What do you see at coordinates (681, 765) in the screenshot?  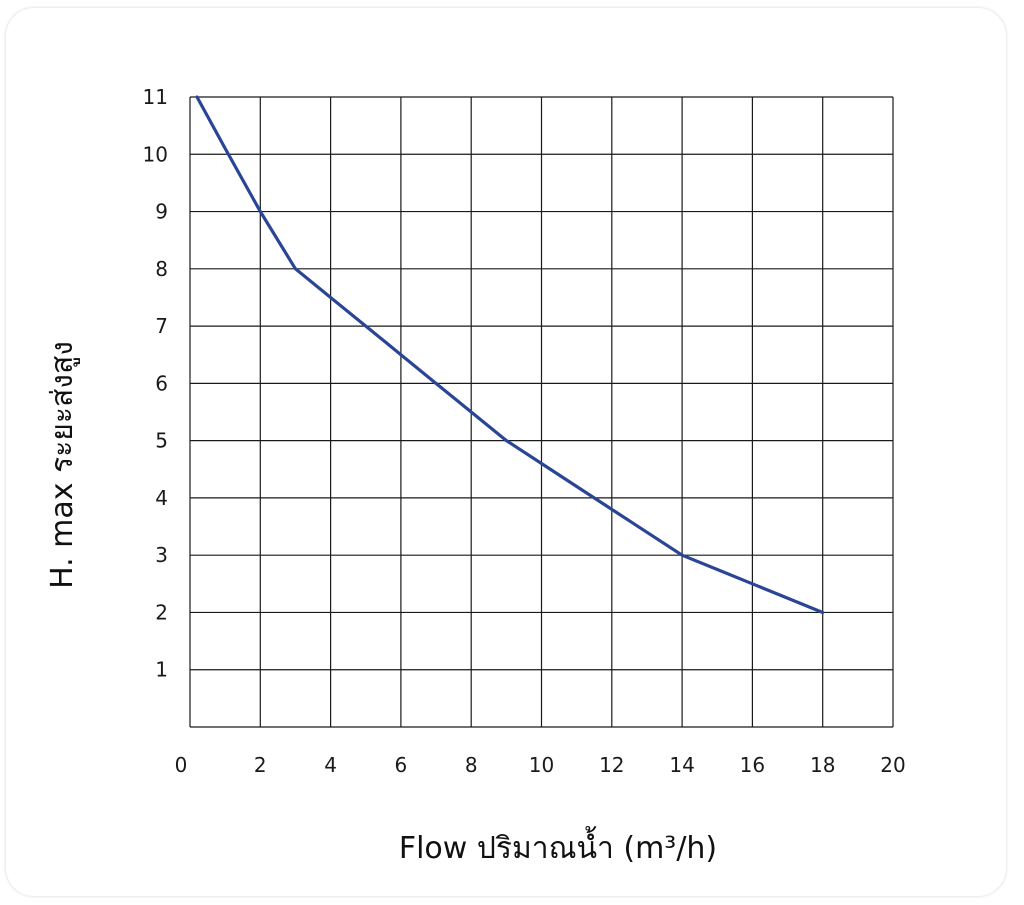 I see `x-tick-label: 14` at bounding box center [681, 765].